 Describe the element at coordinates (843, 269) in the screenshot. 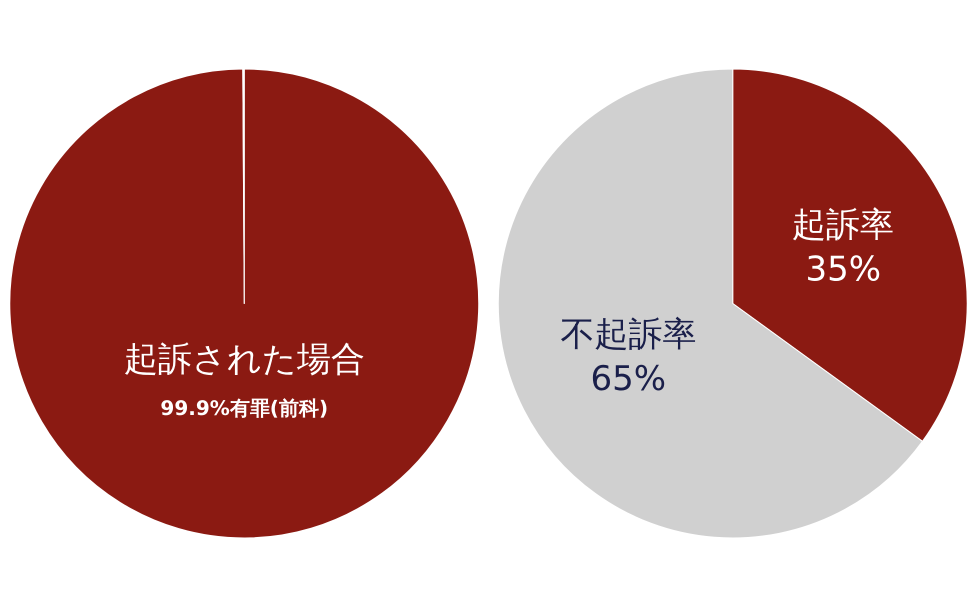

I see `data-label: 35%` at that location.